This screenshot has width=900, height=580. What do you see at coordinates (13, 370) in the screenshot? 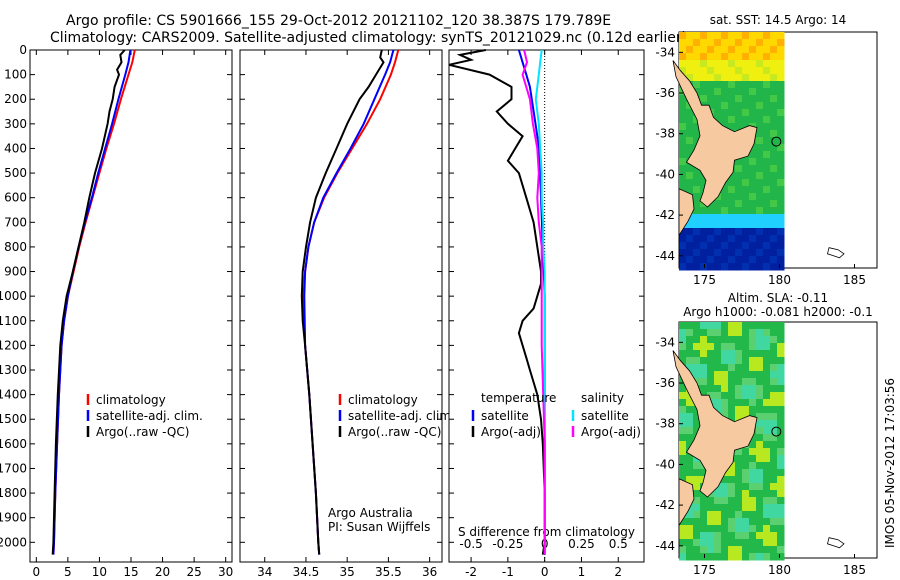
I see `y-tick-label: 1300` at bounding box center [13, 370].